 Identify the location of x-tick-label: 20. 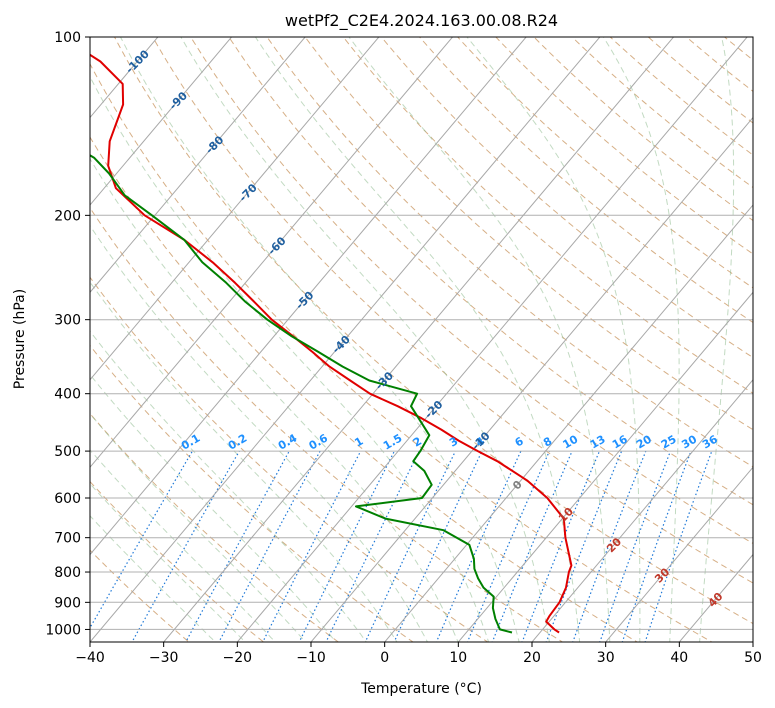
(532, 658).